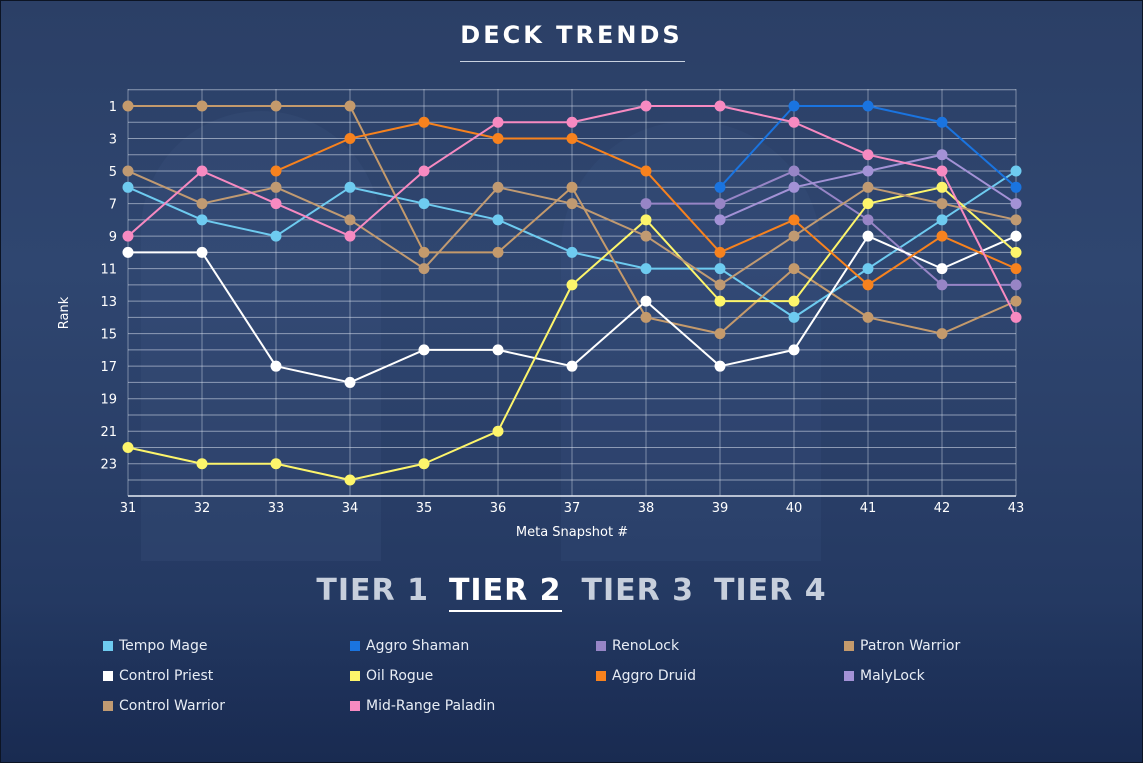 Image resolution: width=1143 pixels, height=763 pixels. Describe the element at coordinates (646, 676) in the screenshot. I see `legend-item: Aggro Druid` at that location.